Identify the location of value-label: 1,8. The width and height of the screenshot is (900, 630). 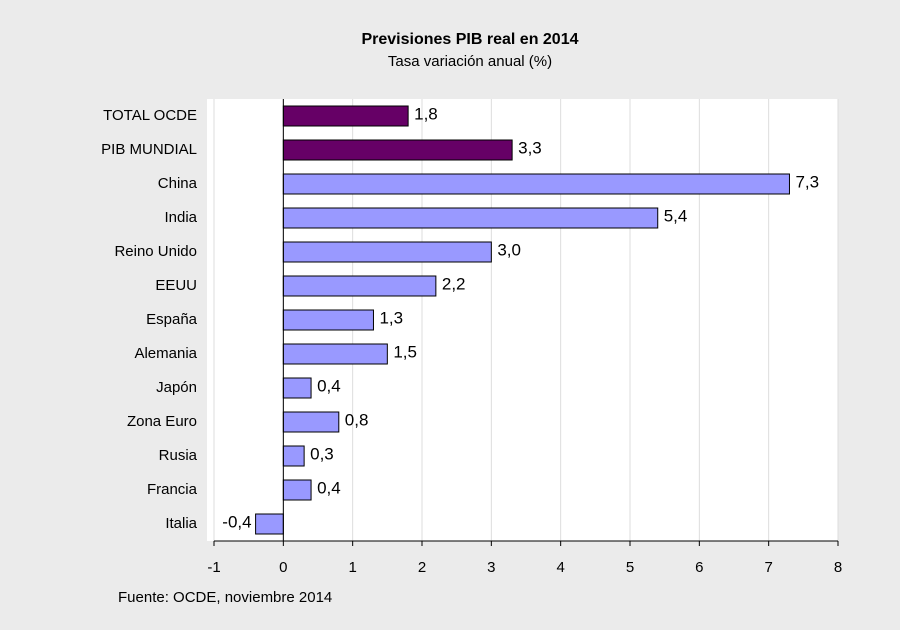
(426, 113).